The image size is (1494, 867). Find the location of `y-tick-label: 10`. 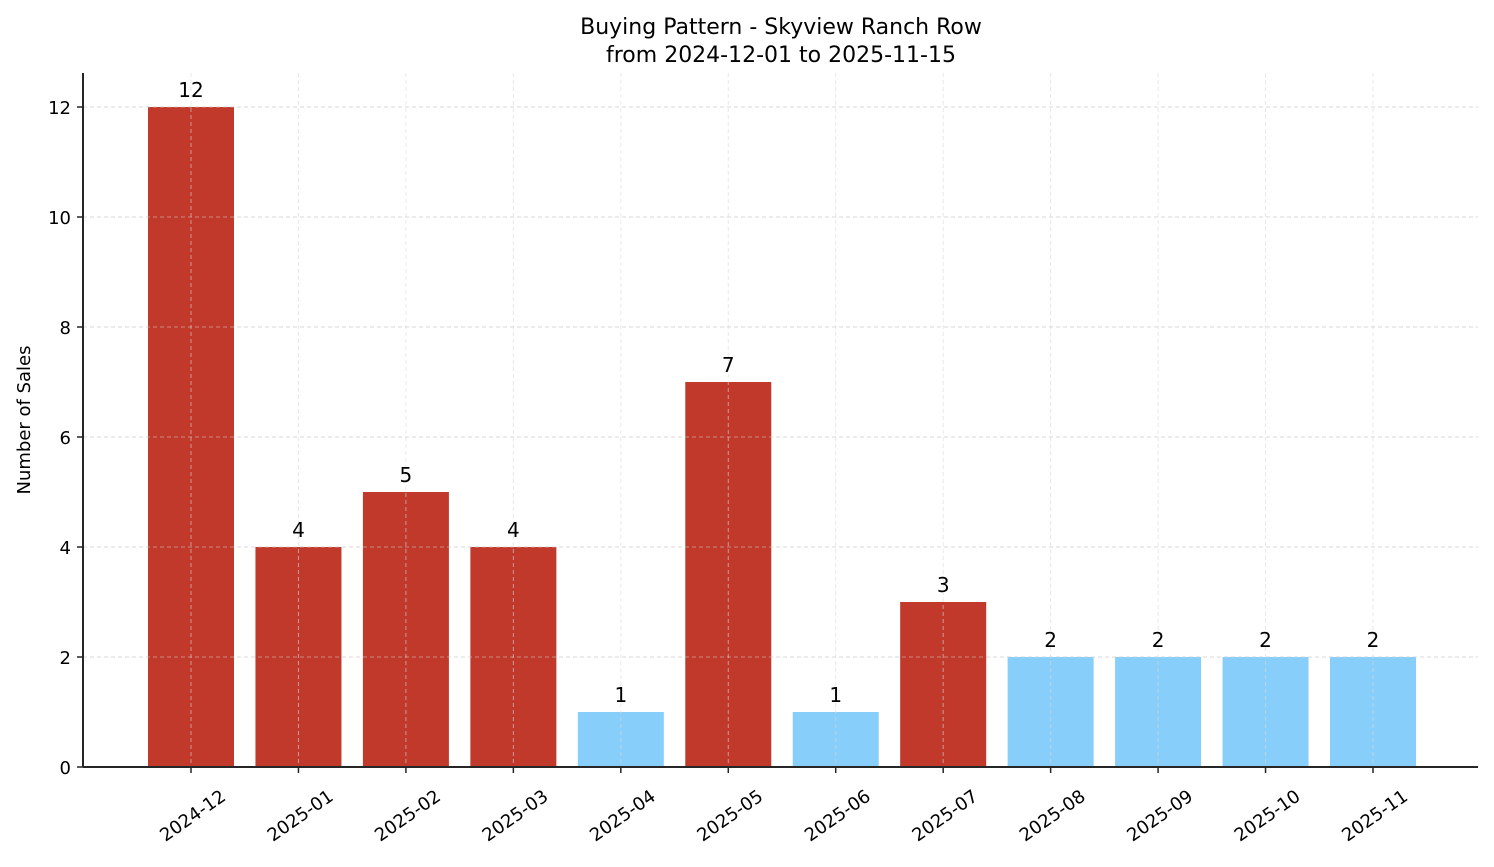

y-tick-label: 10 is located at coordinates (59, 218).